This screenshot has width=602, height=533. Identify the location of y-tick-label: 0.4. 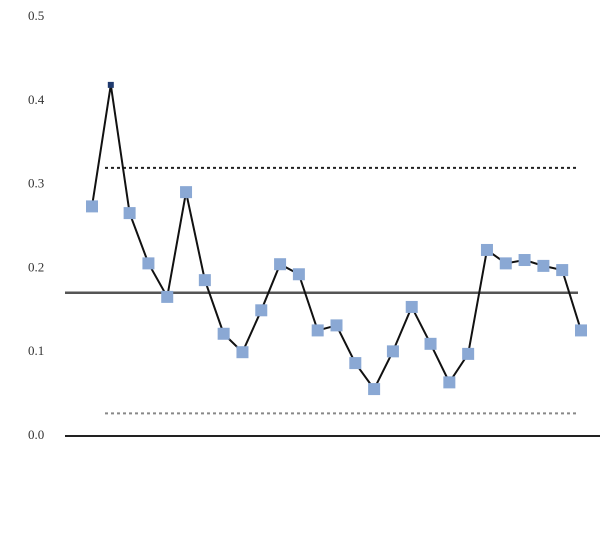
(36, 99).